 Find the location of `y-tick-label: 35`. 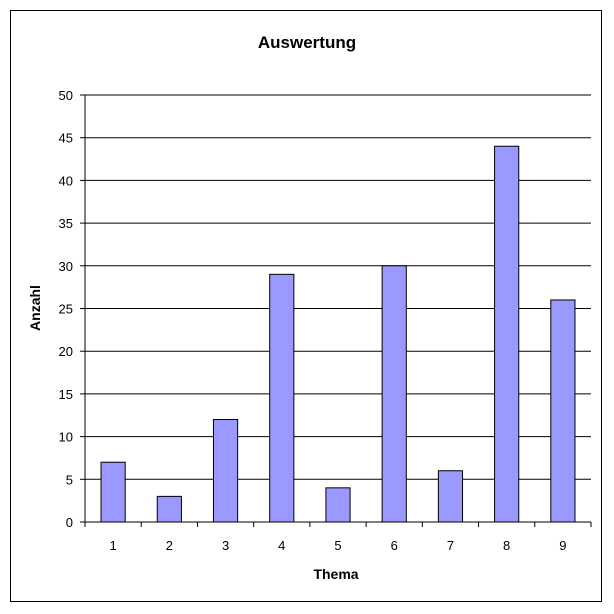

y-tick-label: 35 is located at coordinates (66, 223).